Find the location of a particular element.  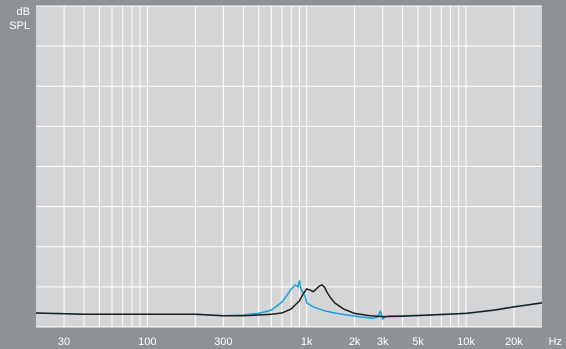

x-tick-label: 5k is located at coordinates (418, 342).